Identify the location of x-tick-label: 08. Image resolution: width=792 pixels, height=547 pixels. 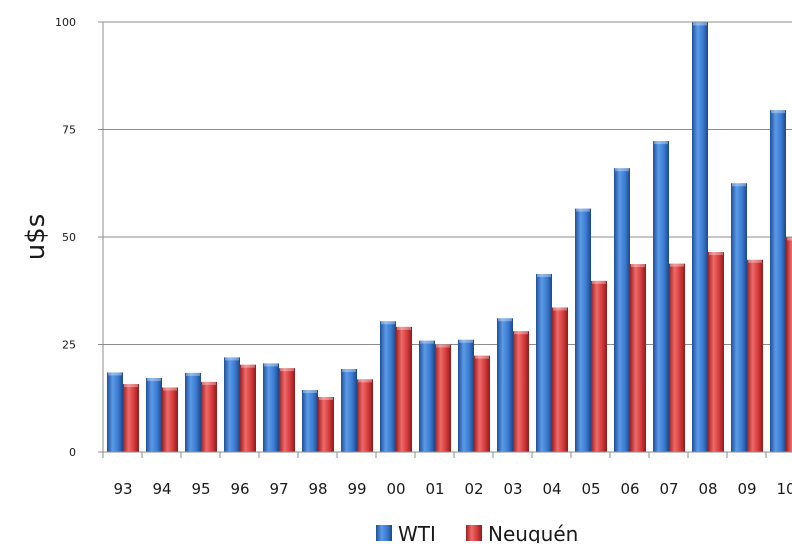
(707, 489).